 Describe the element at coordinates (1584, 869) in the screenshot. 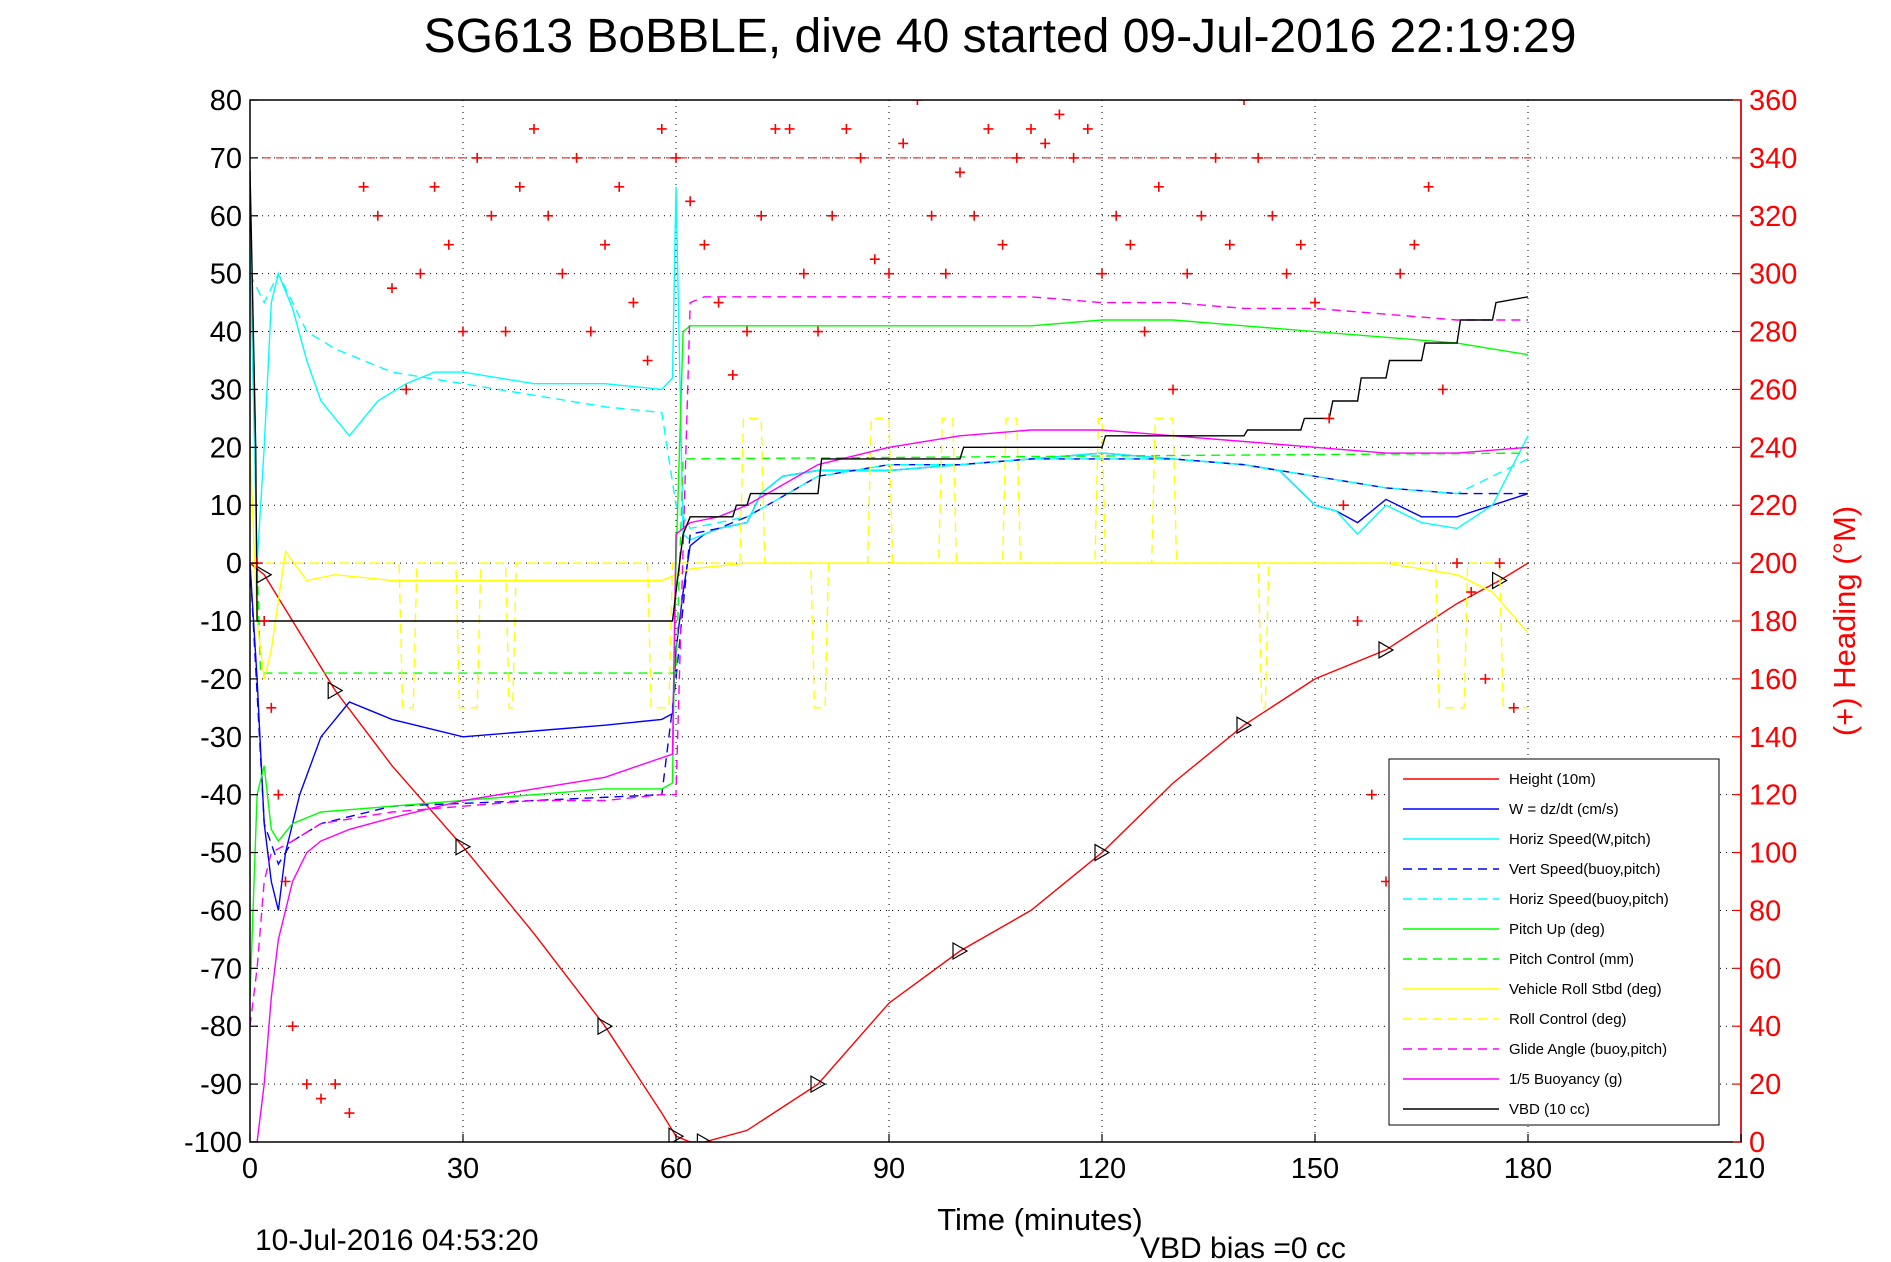

I see `legend-entry: Vert Speed(buoy,pitch)` at that location.